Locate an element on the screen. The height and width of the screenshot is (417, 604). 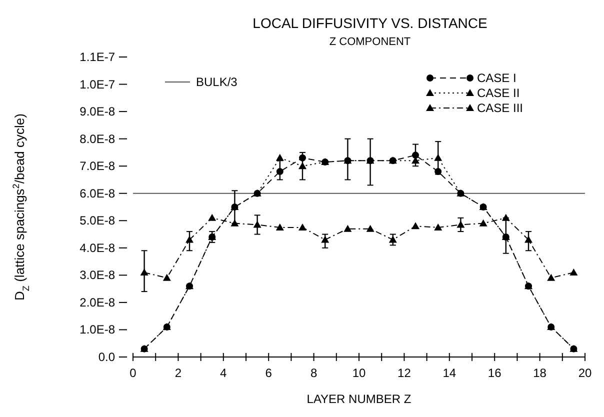
y-tick-label: 1.0E-8 is located at coordinates (98, 329).